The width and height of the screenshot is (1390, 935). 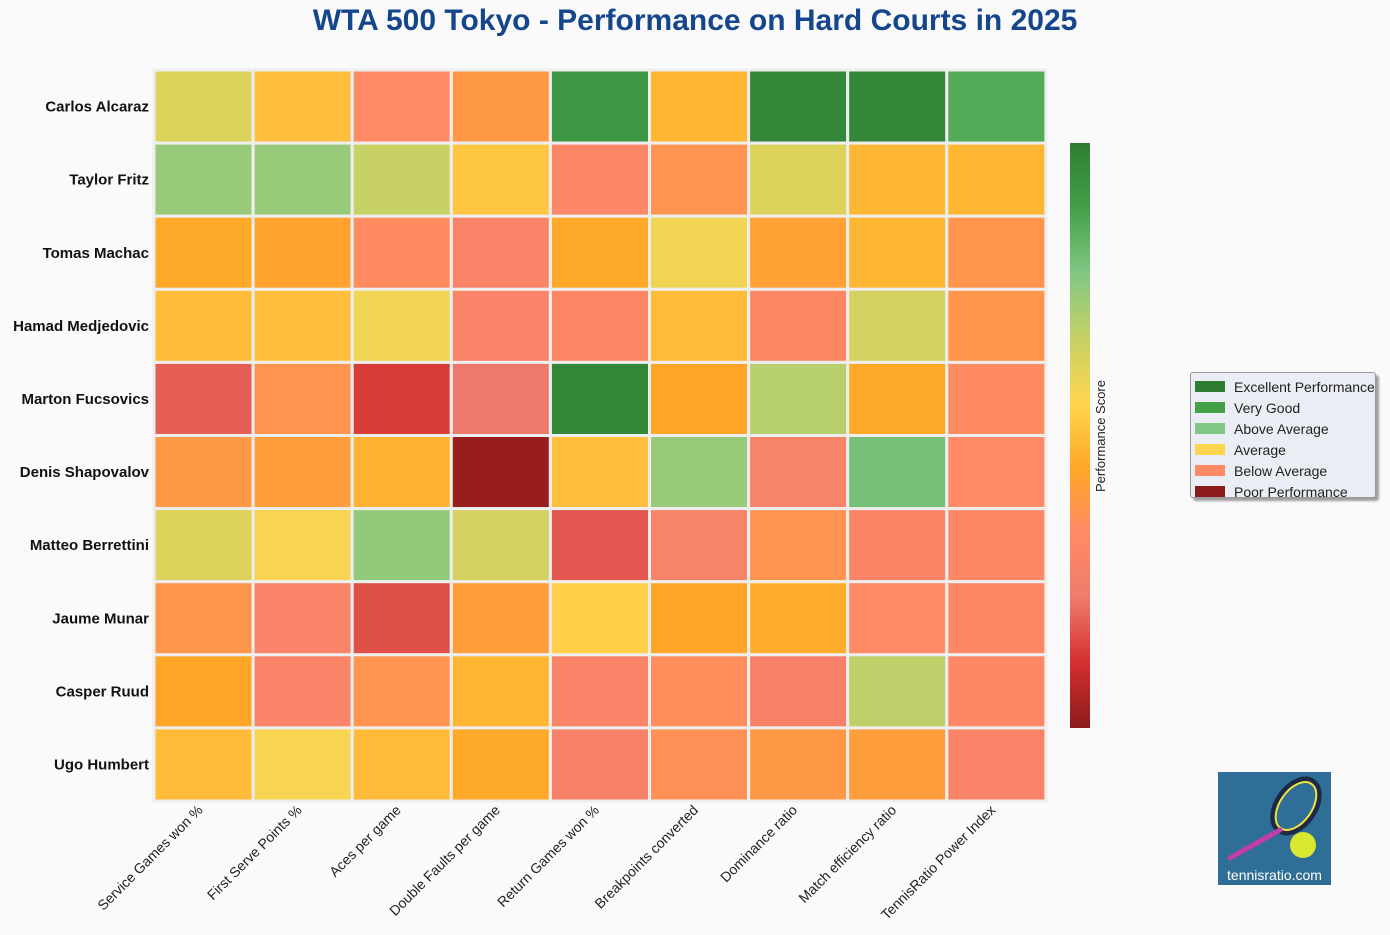 I want to click on tennis-racket-icon, so click(x=1274, y=818).